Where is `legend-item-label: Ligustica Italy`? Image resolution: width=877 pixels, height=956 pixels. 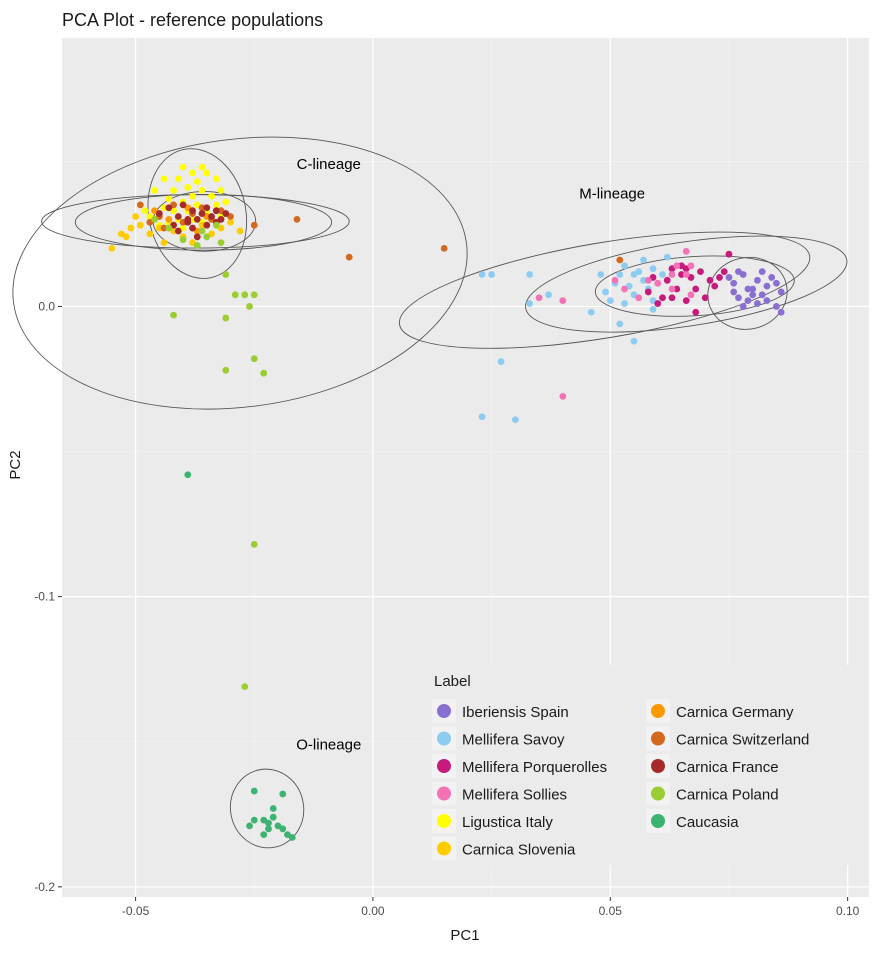 legend-item-label: Ligustica Italy is located at coordinates (507, 822).